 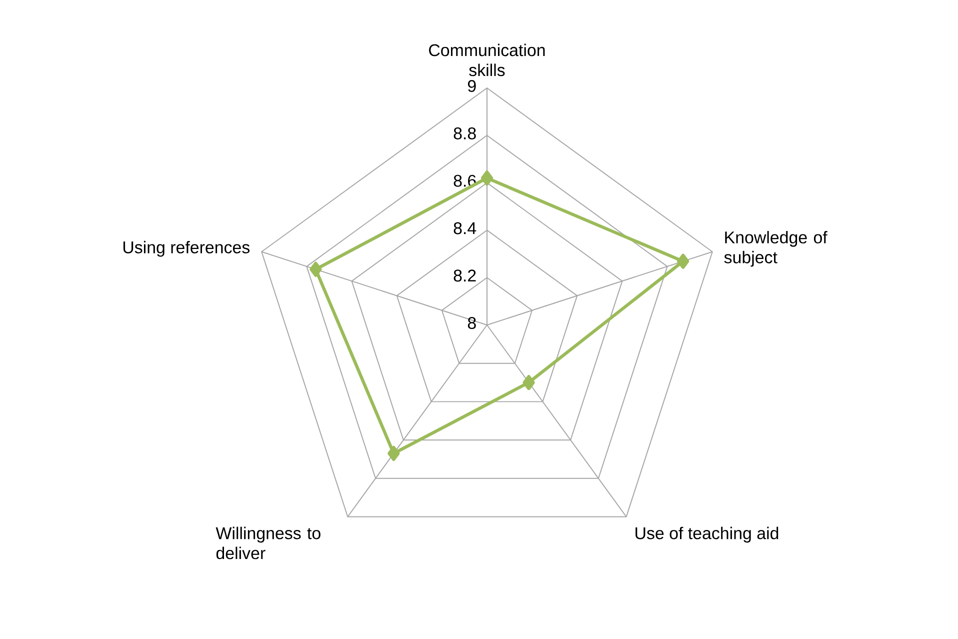 I want to click on y-tick-label: 8, so click(x=472, y=323).